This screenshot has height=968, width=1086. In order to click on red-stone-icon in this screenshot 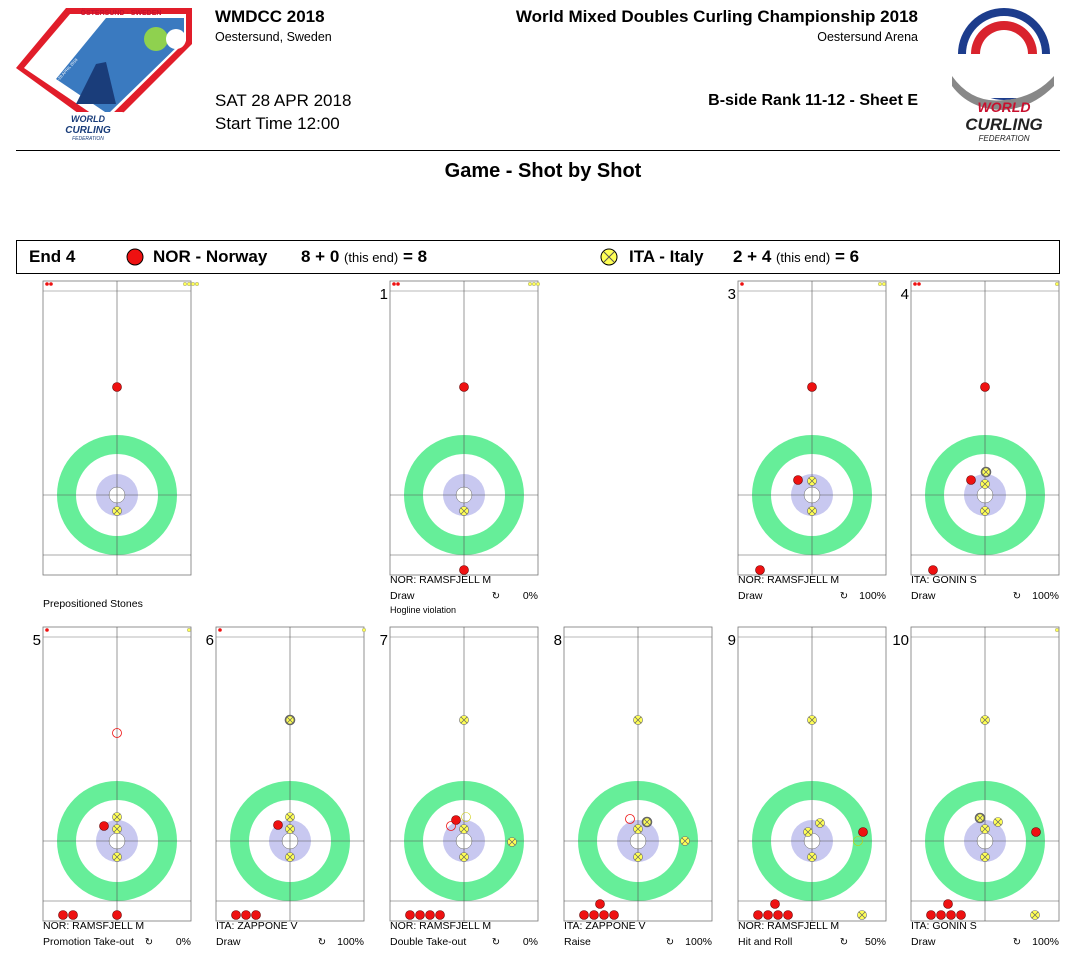, I will do `click(135, 257)`.